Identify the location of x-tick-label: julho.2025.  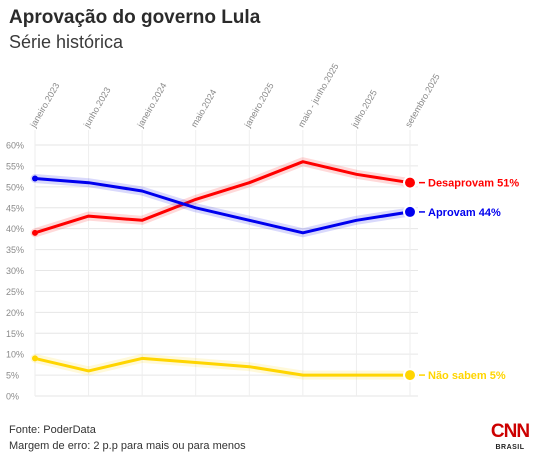
(364, 109).